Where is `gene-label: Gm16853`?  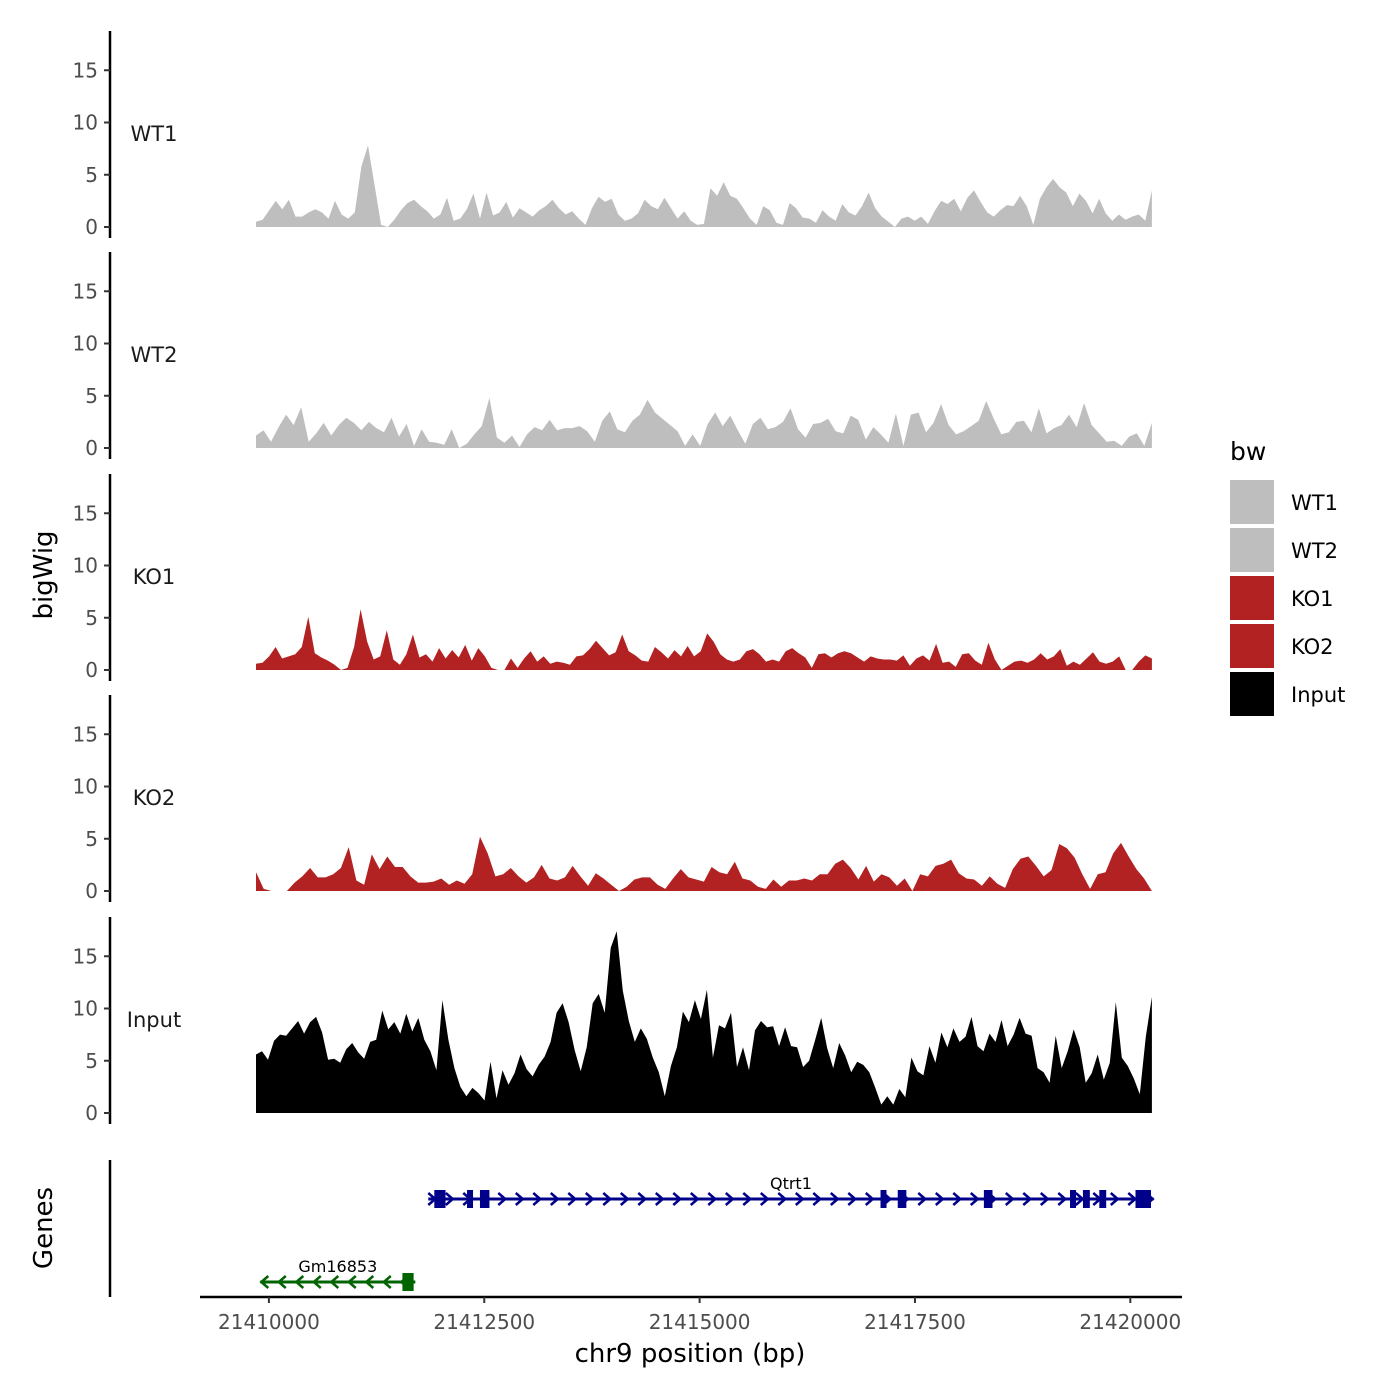
gene-label: Gm16853 is located at coordinates (337, 1266).